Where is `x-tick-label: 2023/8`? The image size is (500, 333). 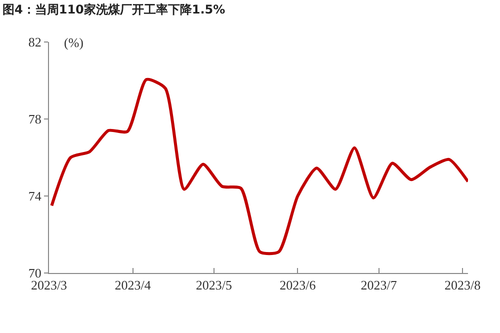
x-tick-label: 2023/8 is located at coordinates (462, 285).